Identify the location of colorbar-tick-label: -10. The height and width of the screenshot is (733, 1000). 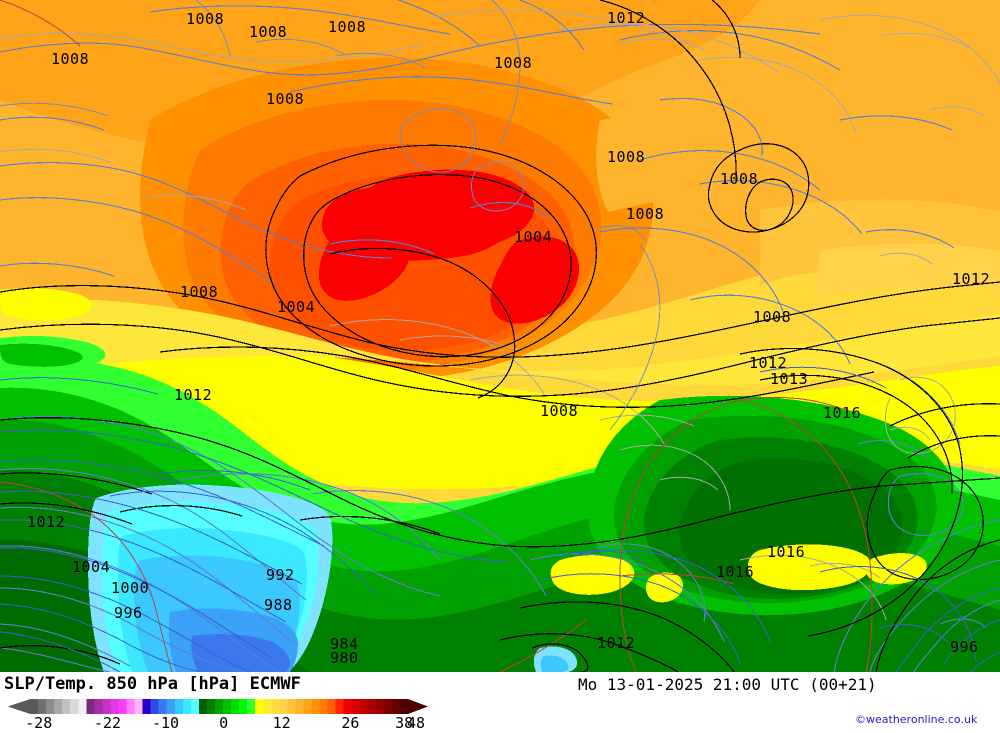
(166, 723).